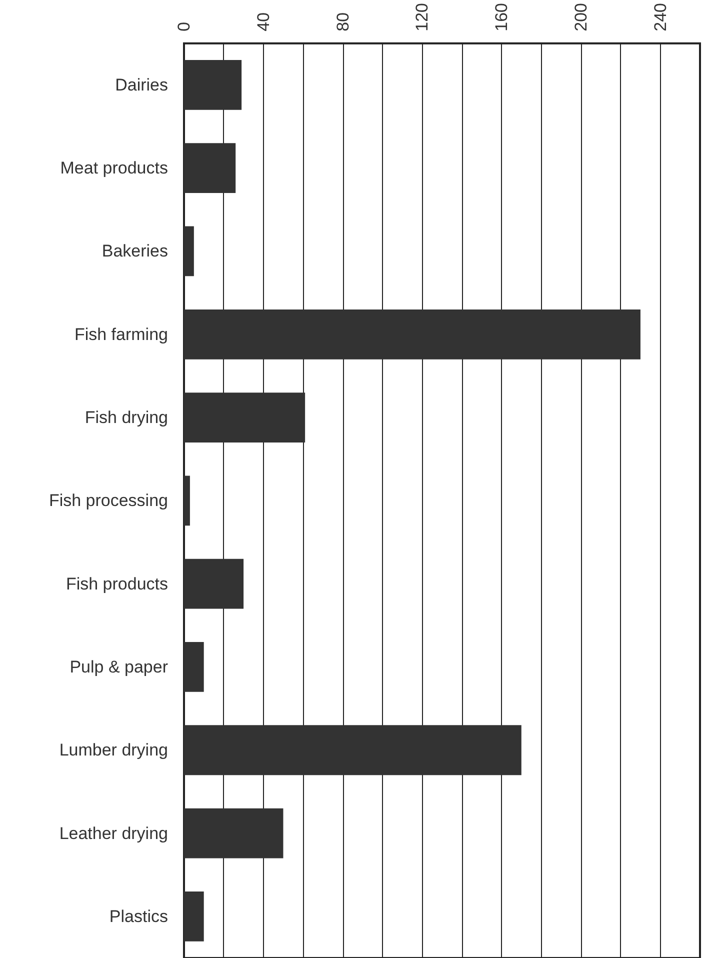  I want to click on y-tick-label: Fish processing, so click(108, 500).